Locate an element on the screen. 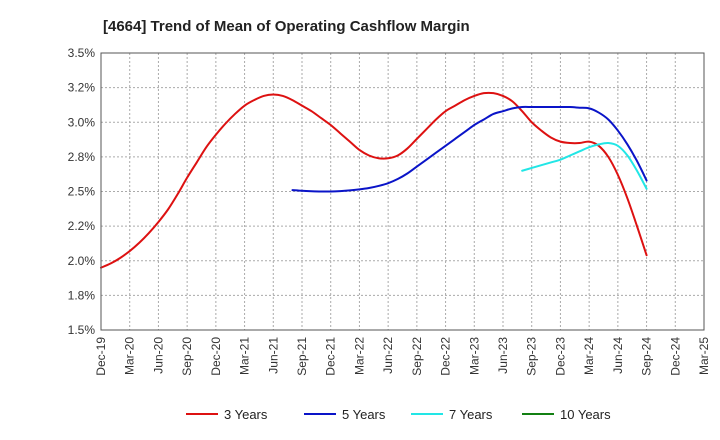 This screenshot has height=440, width=720. x-tick-label: Sep-23 is located at coordinates (532, 356).